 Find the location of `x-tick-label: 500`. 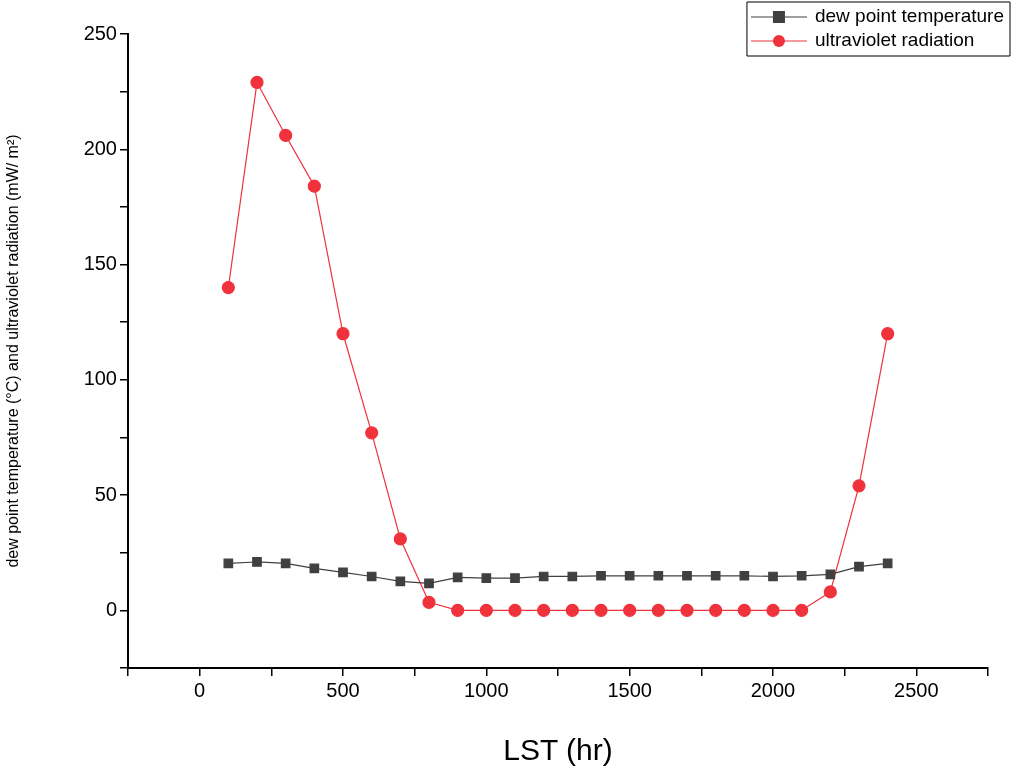

x-tick-label: 500 is located at coordinates (343, 689).